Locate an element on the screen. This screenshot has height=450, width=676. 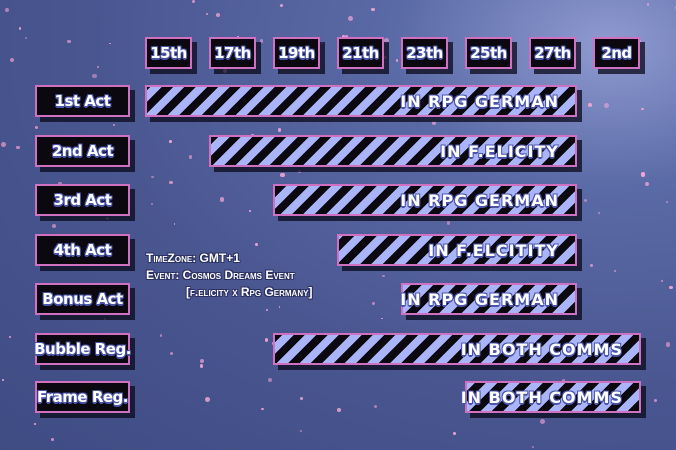
date-header: 19th is located at coordinates (296, 53).